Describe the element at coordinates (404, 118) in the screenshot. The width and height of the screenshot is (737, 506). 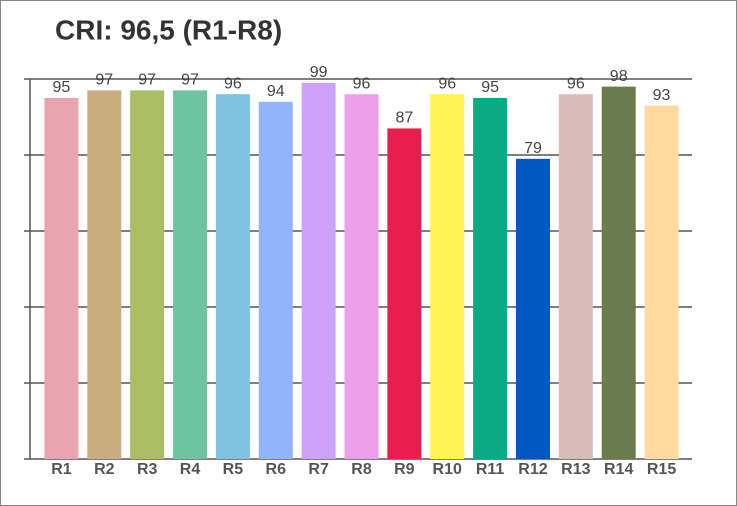
I see `value-label: 87` at that location.